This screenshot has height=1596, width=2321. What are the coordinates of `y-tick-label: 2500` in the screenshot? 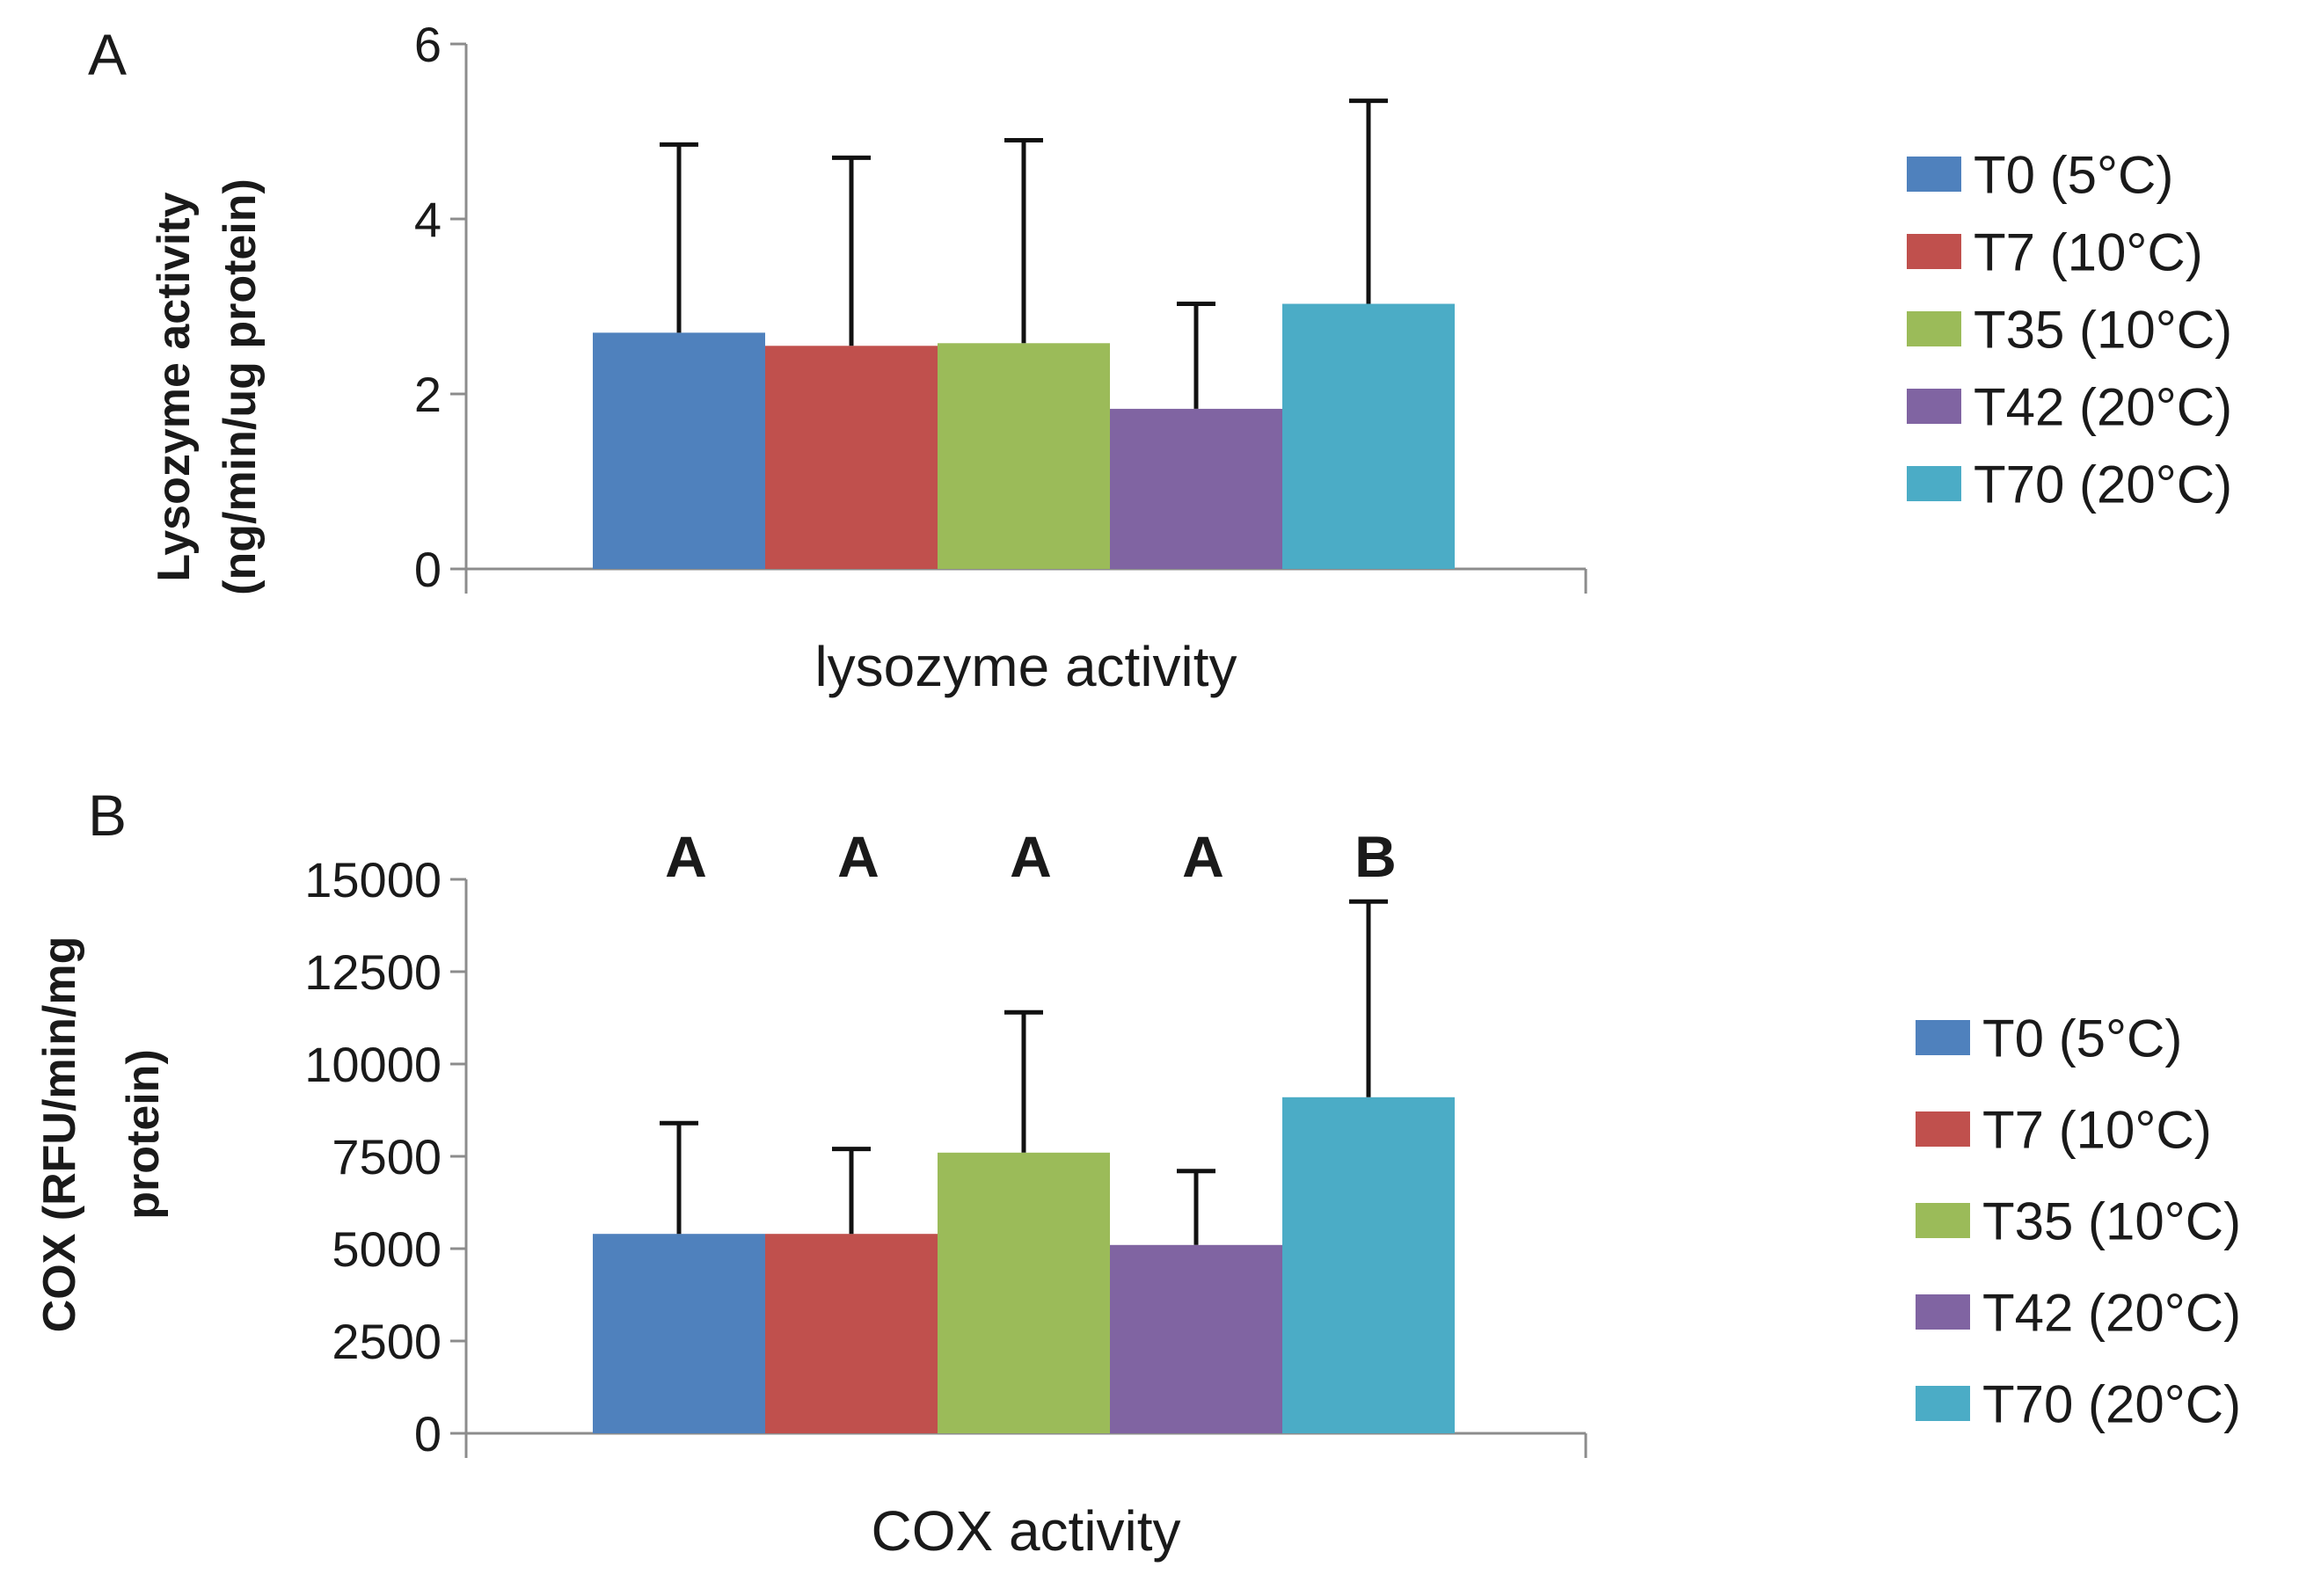 It's located at (387, 1341).